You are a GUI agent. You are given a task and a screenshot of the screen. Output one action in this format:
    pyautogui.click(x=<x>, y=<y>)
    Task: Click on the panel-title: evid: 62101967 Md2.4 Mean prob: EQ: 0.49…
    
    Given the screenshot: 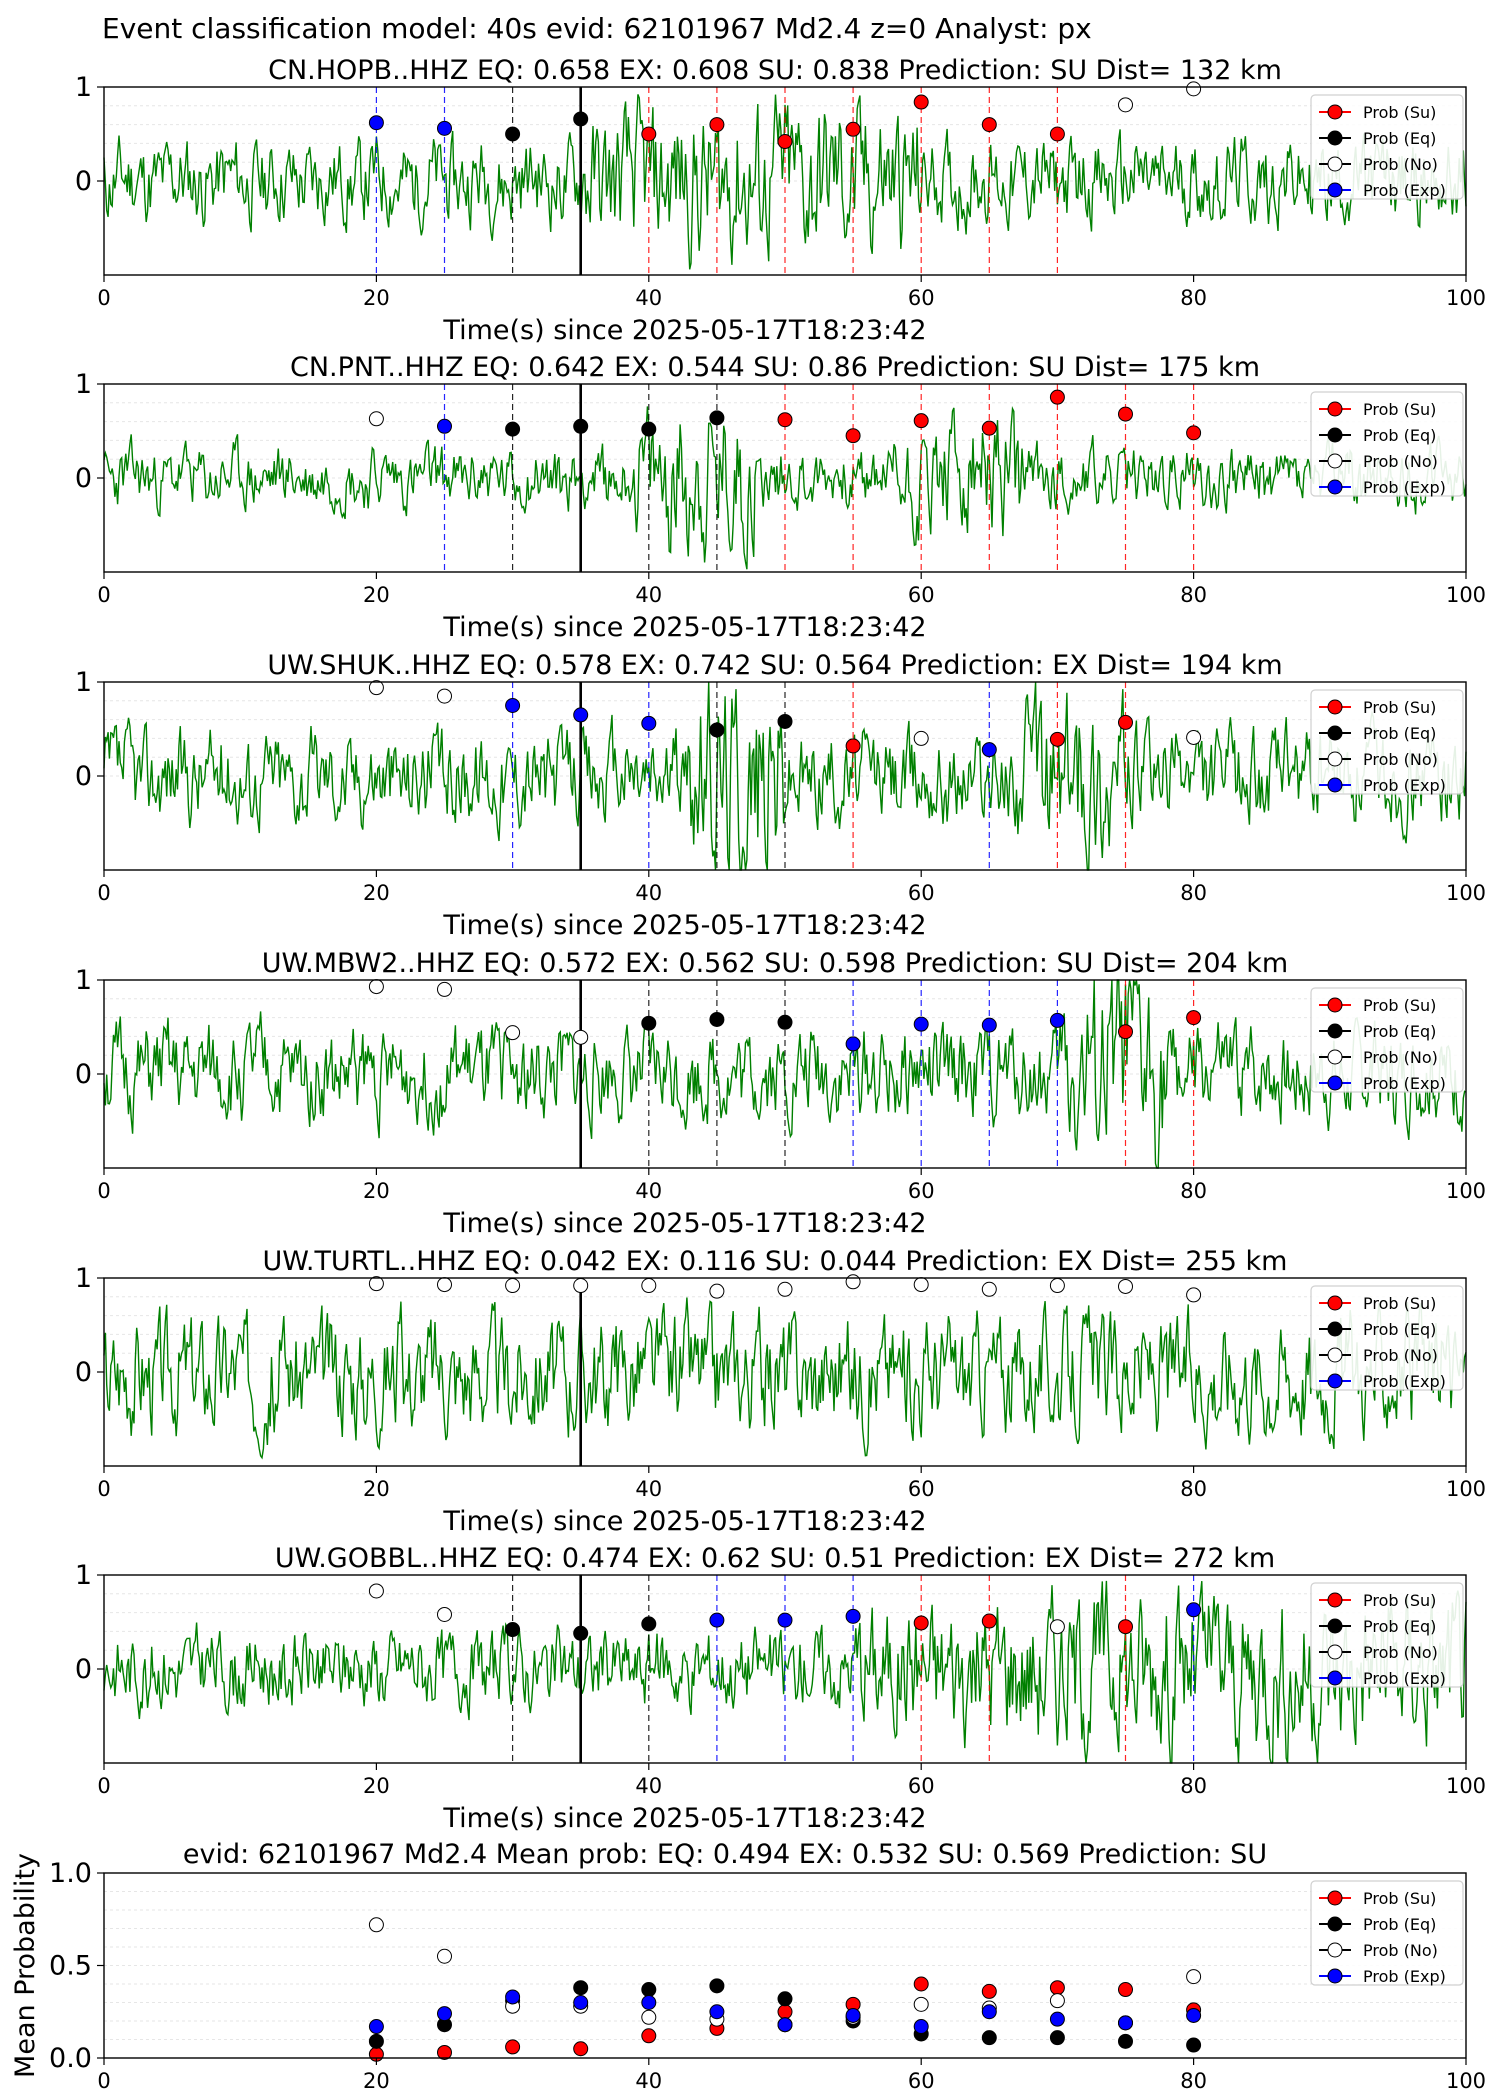 What is the action you would take?
    pyautogui.click(x=725, y=1854)
    